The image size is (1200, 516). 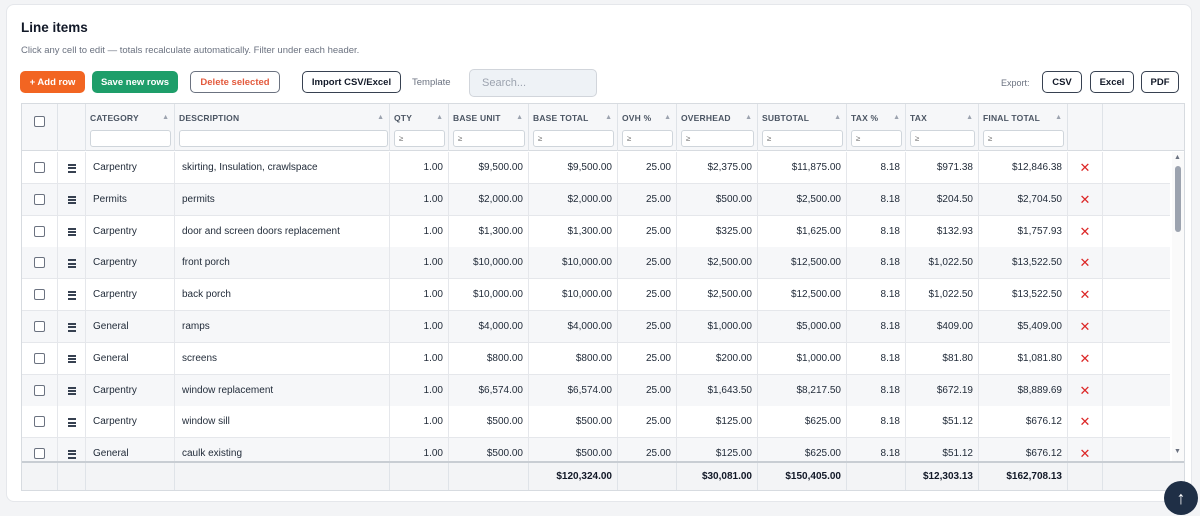 What do you see at coordinates (717, 138) in the screenshot?
I see `filter-input-overhead` at bounding box center [717, 138].